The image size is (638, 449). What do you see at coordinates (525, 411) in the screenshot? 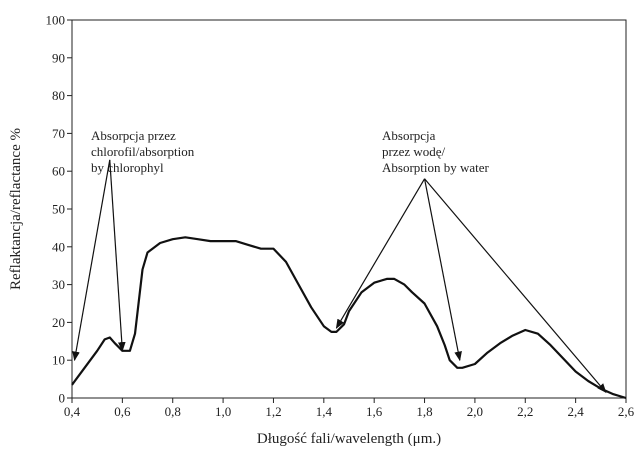
I see `x-tick-label: 2,2` at bounding box center [525, 411].